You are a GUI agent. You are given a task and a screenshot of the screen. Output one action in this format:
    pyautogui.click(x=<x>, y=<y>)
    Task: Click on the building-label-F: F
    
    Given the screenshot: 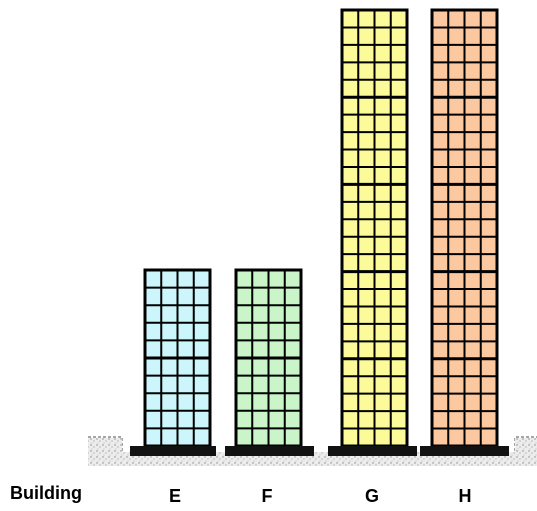 What is the action you would take?
    pyautogui.click(x=267, y=496)
    